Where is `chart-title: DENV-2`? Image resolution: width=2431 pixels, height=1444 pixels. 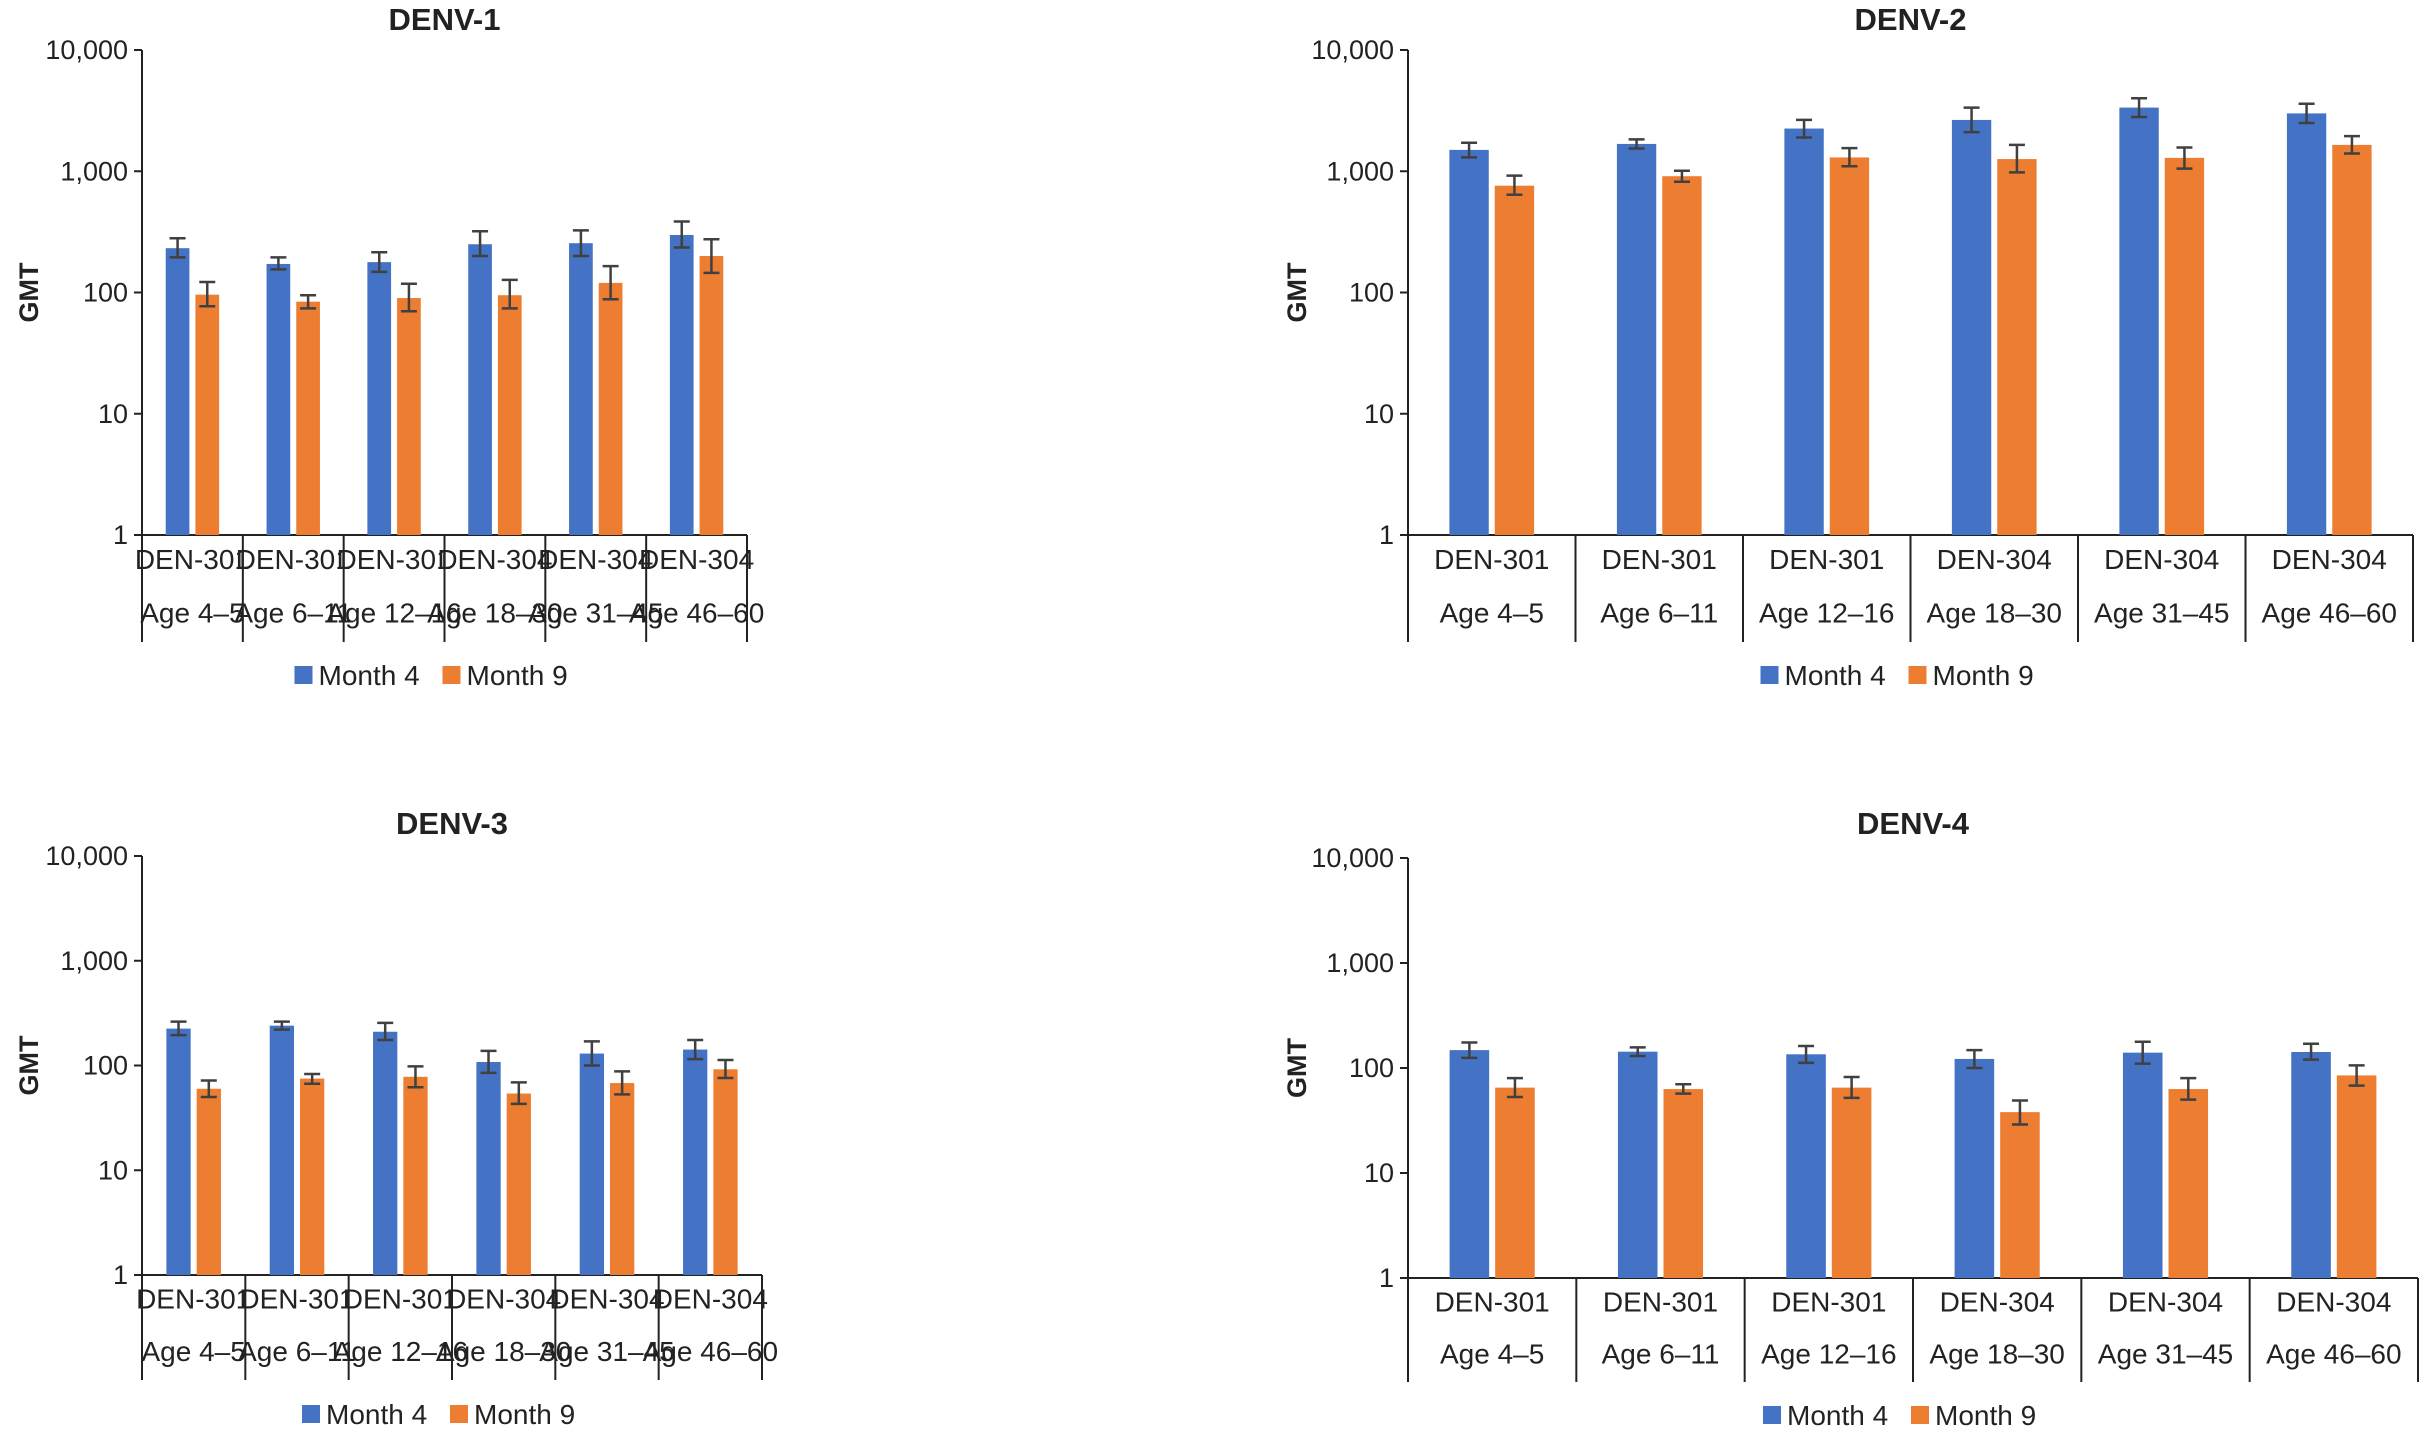 chart-title: DENV-2 is located at coordinates (1911, 19).